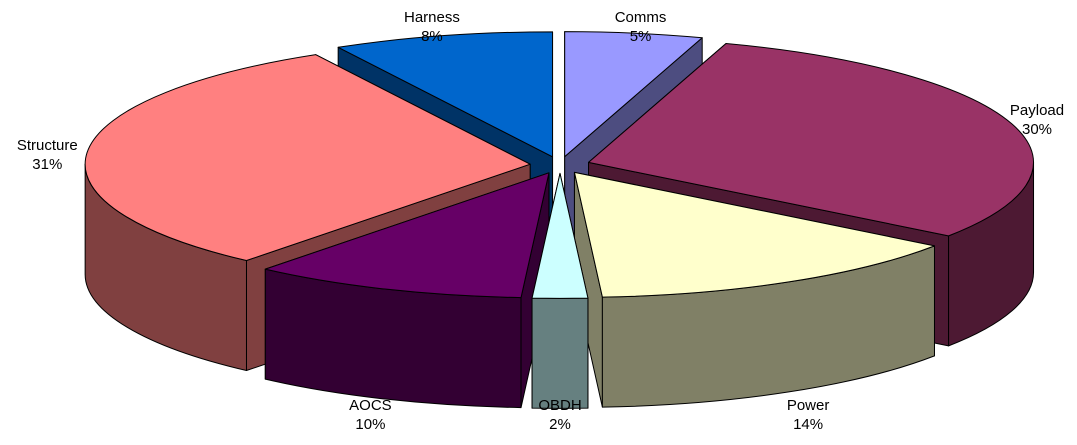 This screenshot has height=445, width=1077. I want to click on slice-label-obdh: OBDH 2%, so click(559, 415).